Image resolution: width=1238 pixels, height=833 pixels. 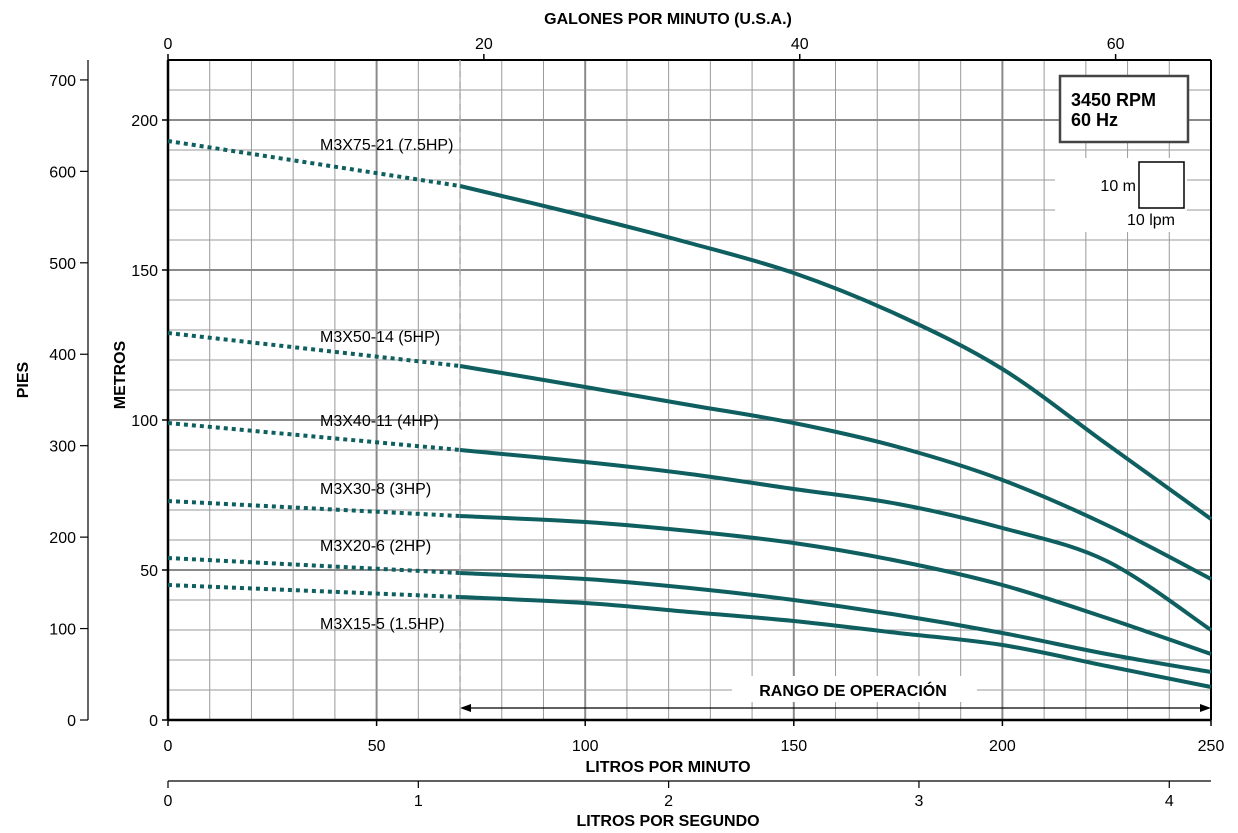 What do you see at coordinates (382, 624) in the screenshot?
I see `series-label-6: M3X15-5 (1.5HP)` at bounding box center [382, 624].